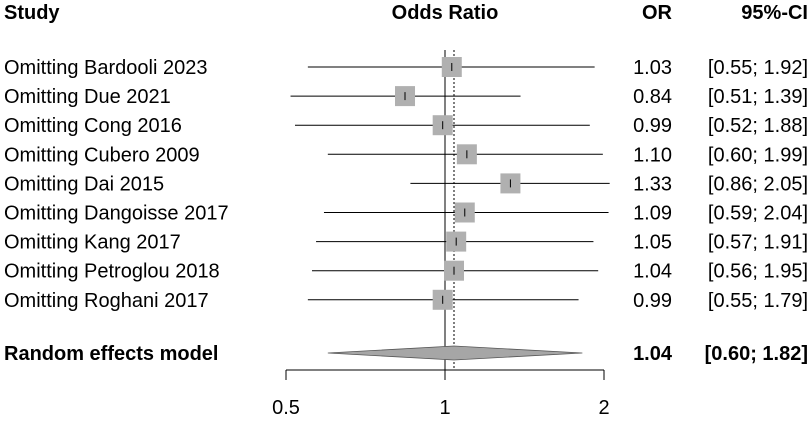  What do you see at coordinates (652, 243) in the screenshot?
I see `or-value: 1.05` at bounding box center [652, 243].